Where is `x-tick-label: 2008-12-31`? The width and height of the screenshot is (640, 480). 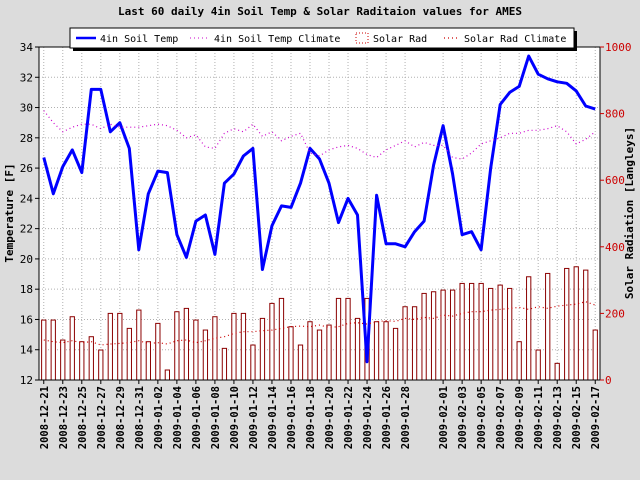 x-tick-label: 2008-12-31 is located at coordinates (140, 417).